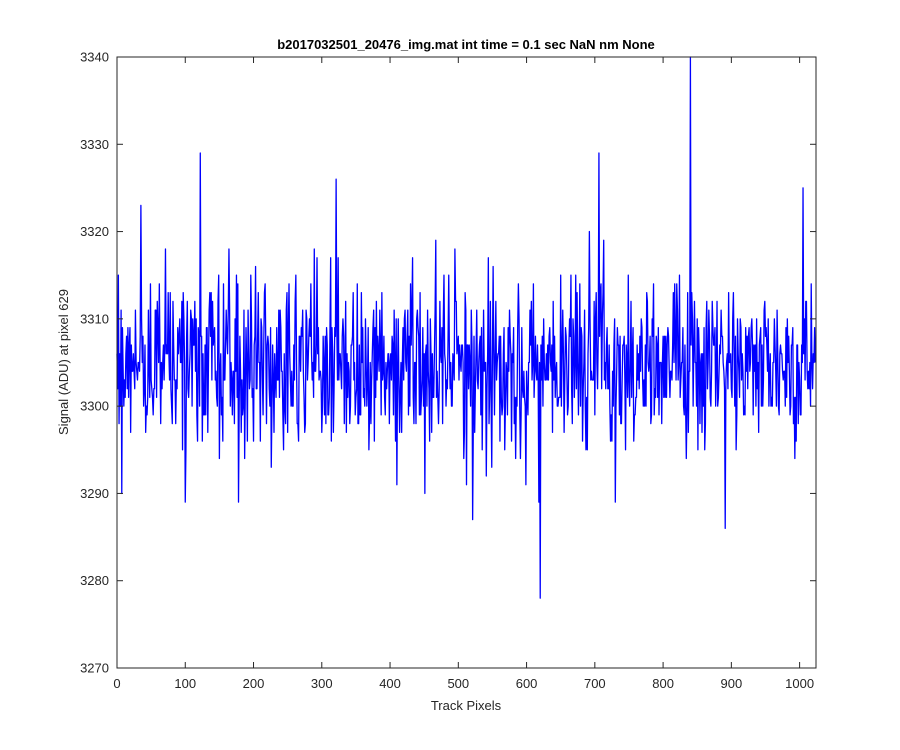 The image size is (900, 750). What do you see at coordinates (94, 668) in the screenshot?
I see `y-tick-label: 3270` at bounding box center [94, 668].